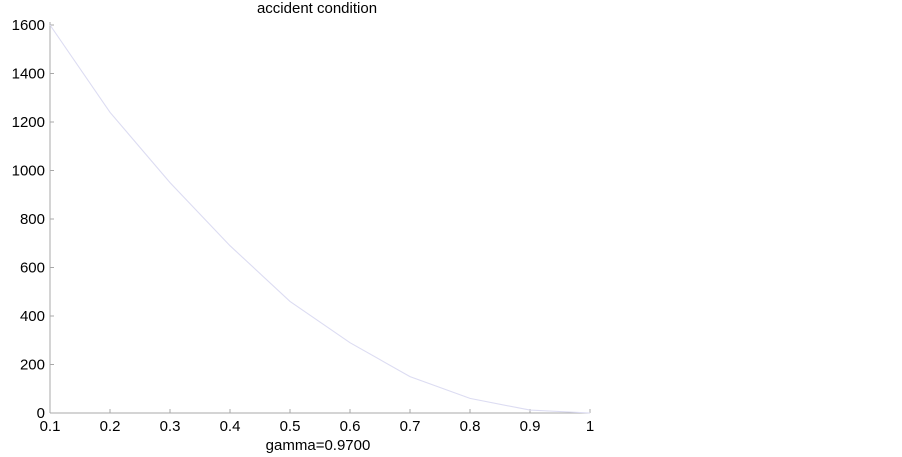  What do you see at coordinates (50, 426) in the screenshot?
I see `x-tick-label: 0.1` at bounding box center [50, 426].